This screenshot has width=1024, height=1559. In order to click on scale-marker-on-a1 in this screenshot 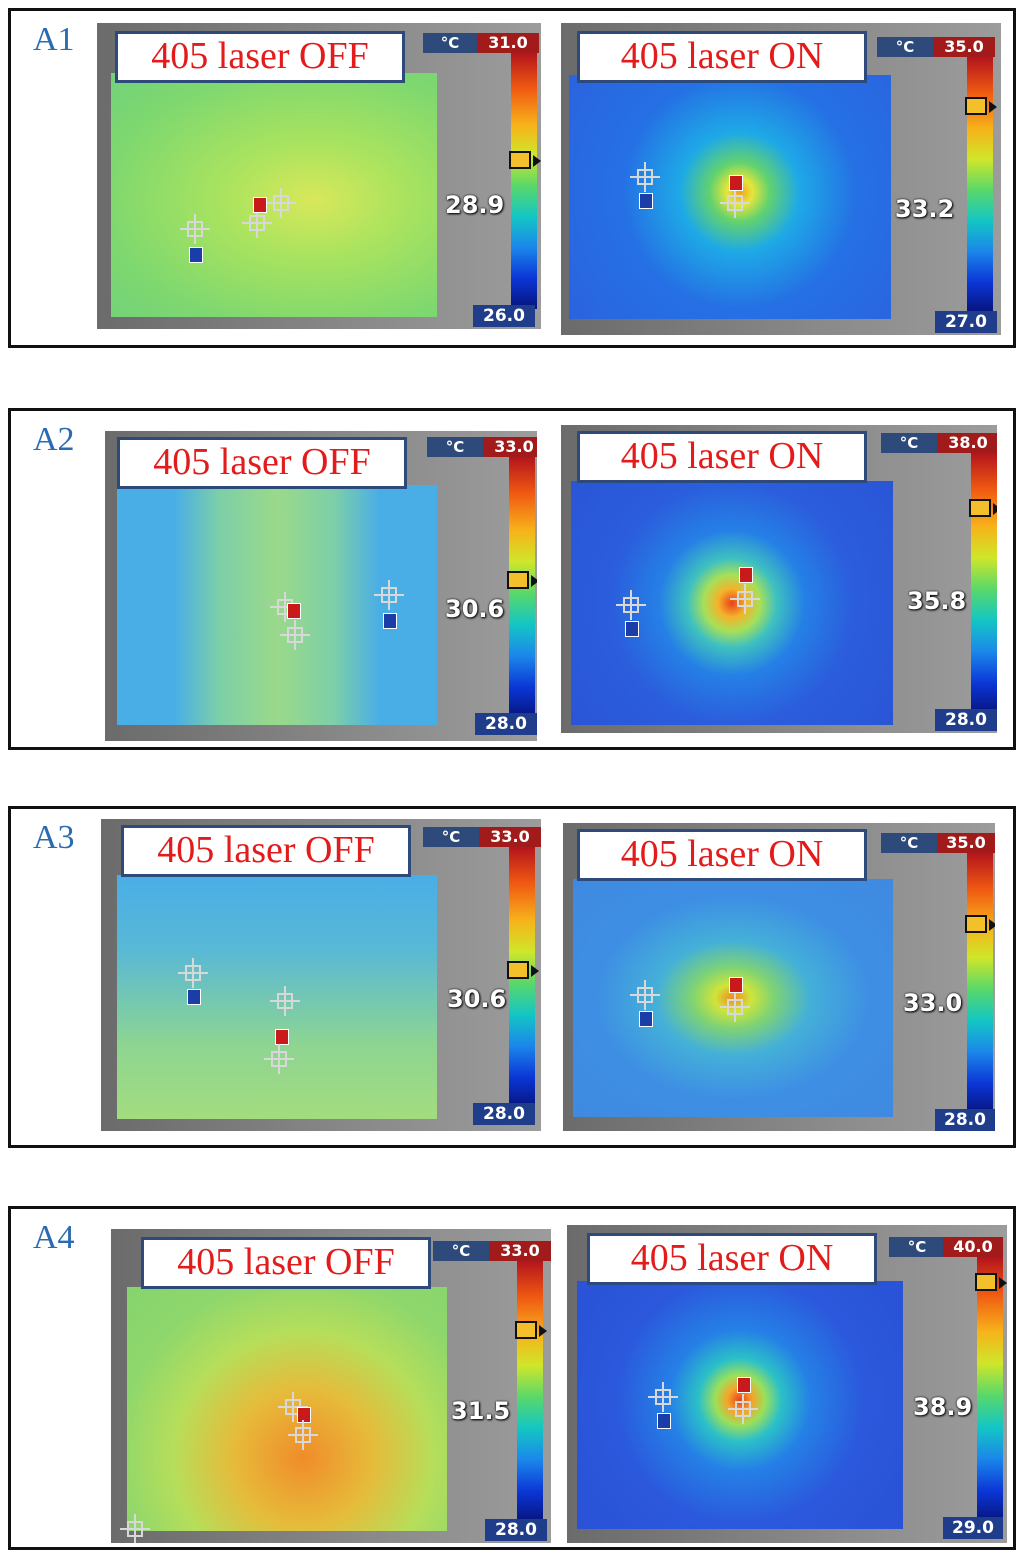, I will do `click(981, 106)`.